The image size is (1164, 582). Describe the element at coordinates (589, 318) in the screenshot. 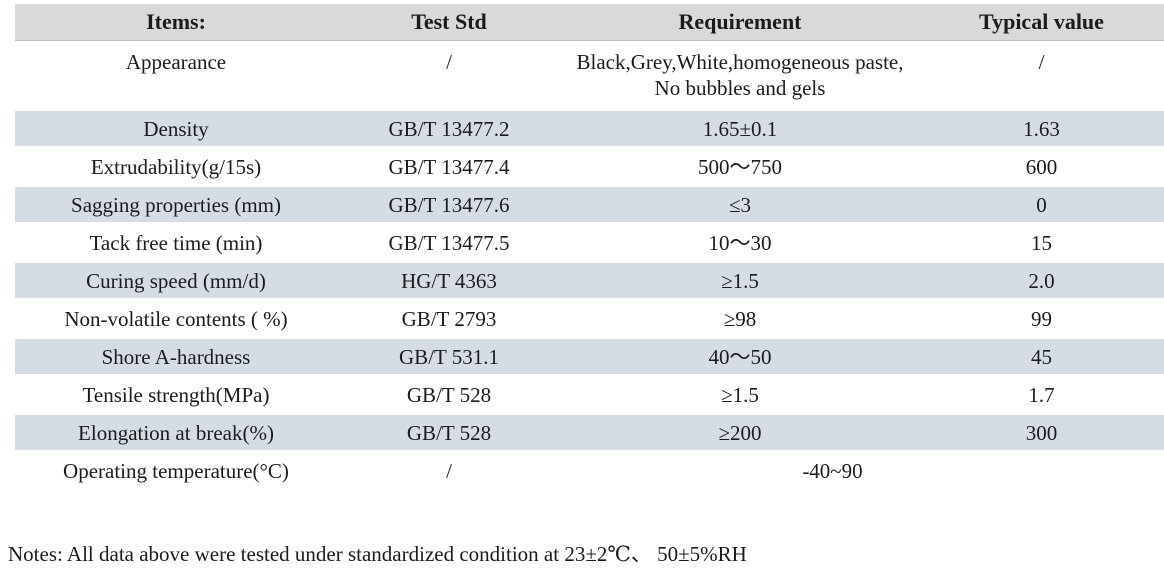

I see `table-row: Non-volatile contents ( %) GB/T 2793 ≥98 99` at that location.